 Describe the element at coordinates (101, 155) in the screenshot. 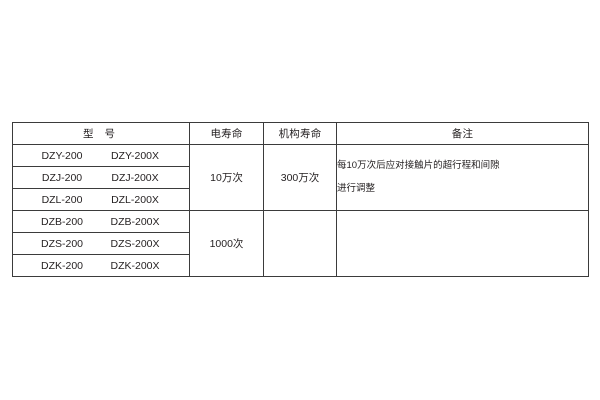

I see `model-cell: DZY-200 DZY-200X` at that location.